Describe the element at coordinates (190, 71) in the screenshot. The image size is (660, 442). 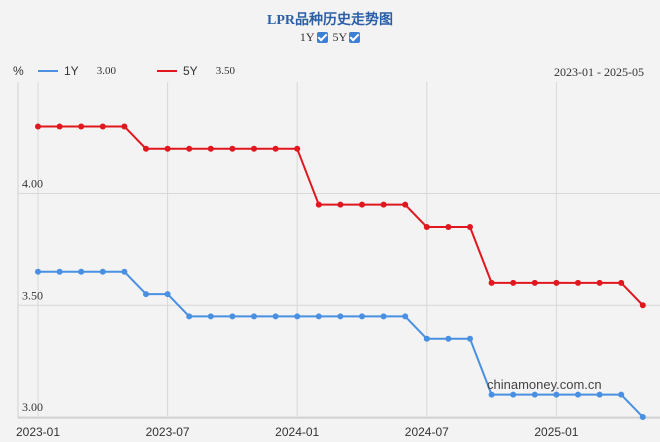
I see `legend-name-5y: 5Y` at that location.